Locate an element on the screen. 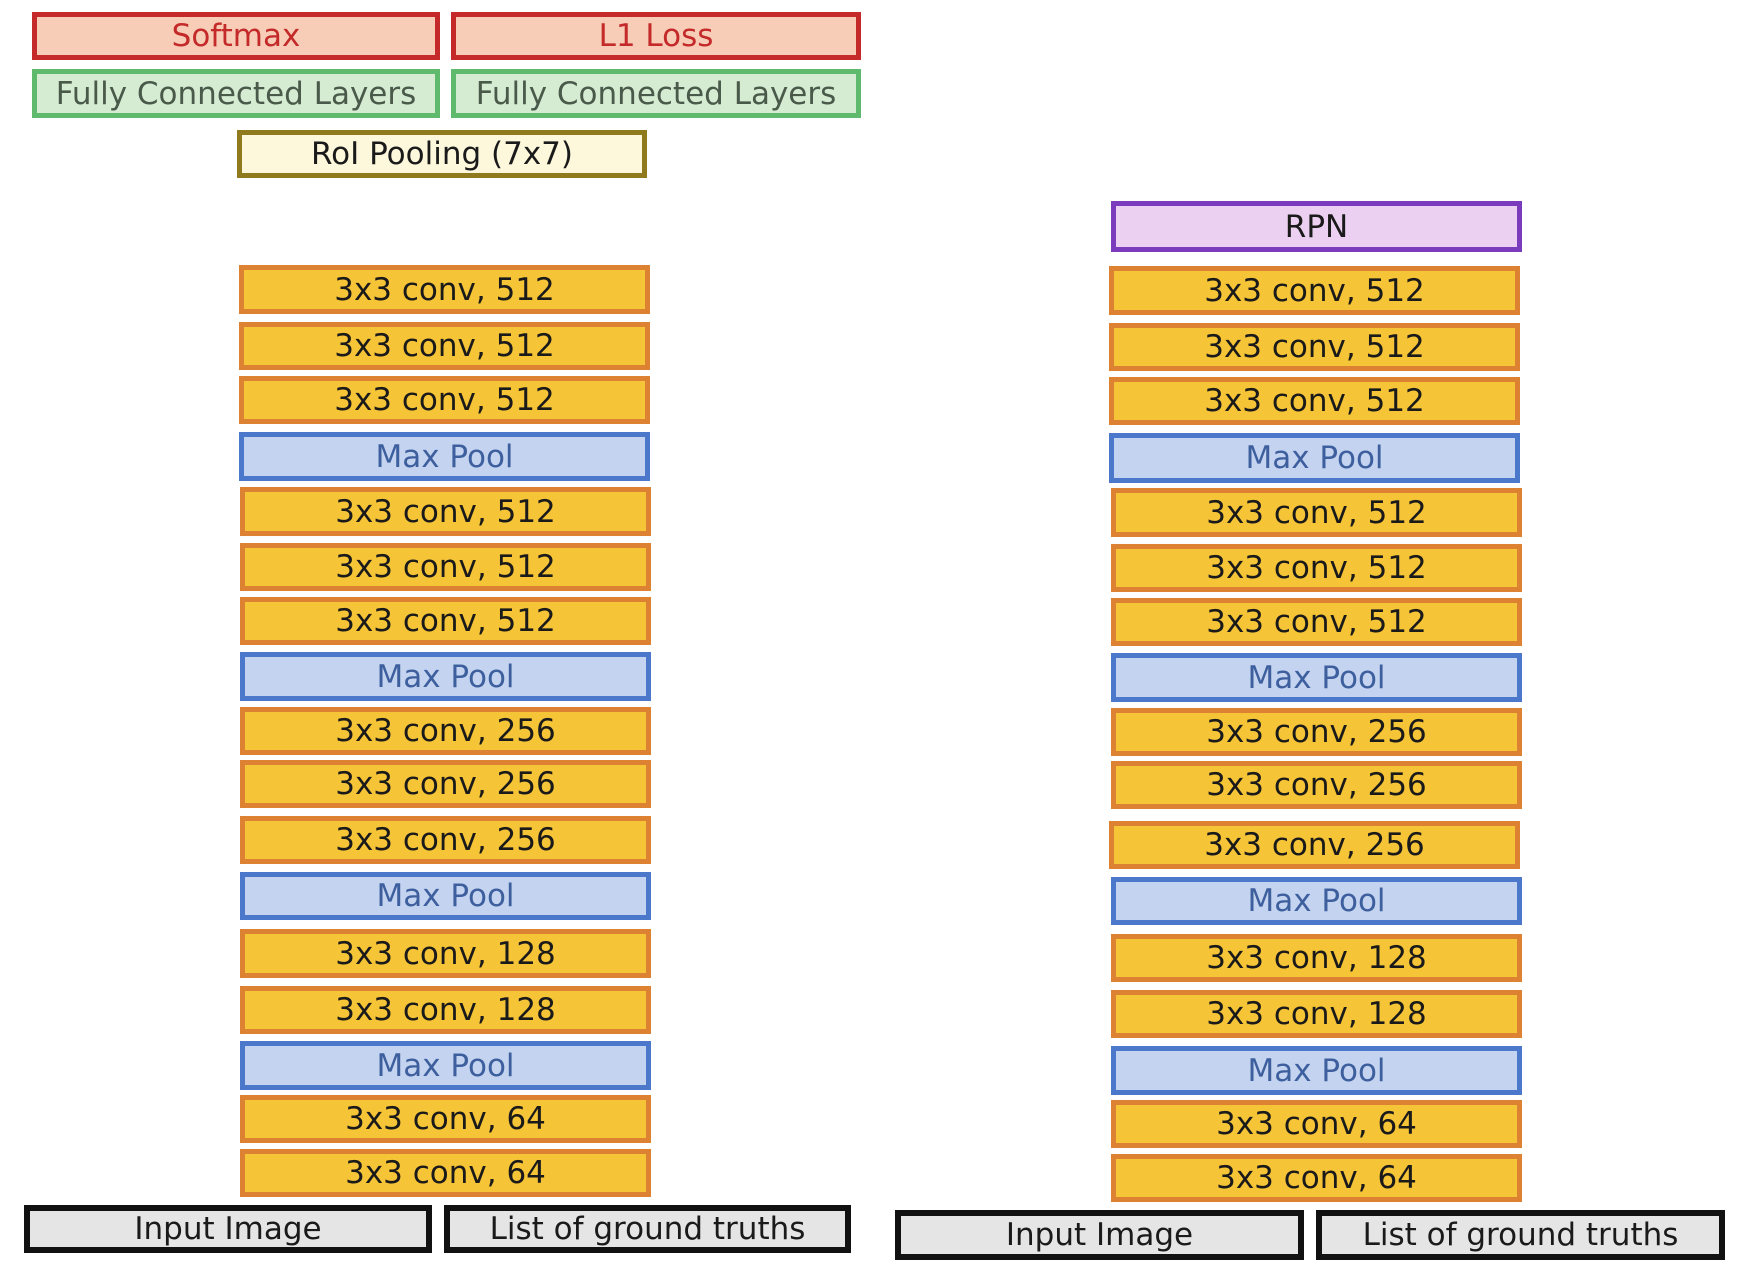 This screenshot has width=1758, height=1264. right-ground-truths: List of ground truths is located at coordinates (1520, 1235).